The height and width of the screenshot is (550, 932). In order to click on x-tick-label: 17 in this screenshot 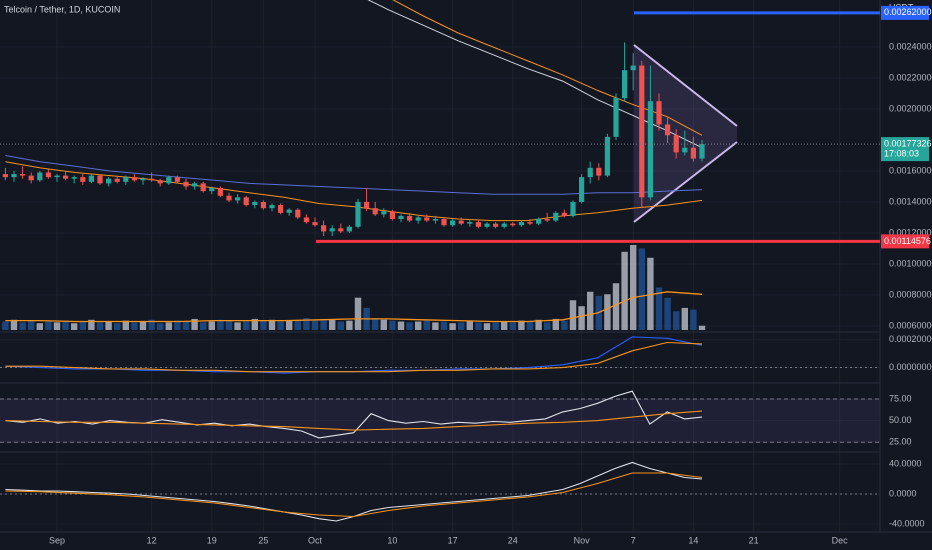, I will do `click(453, 540)`.